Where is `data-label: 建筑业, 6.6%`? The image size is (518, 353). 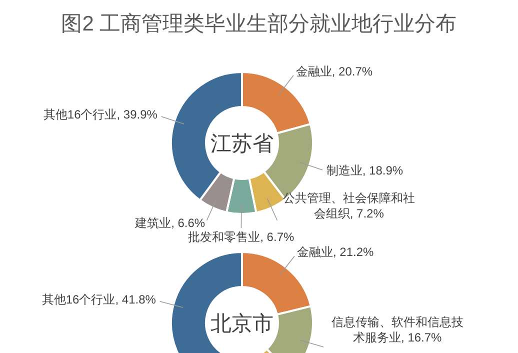 data-label: 建筑业, 6.6% is located at coordinates (170, 223).